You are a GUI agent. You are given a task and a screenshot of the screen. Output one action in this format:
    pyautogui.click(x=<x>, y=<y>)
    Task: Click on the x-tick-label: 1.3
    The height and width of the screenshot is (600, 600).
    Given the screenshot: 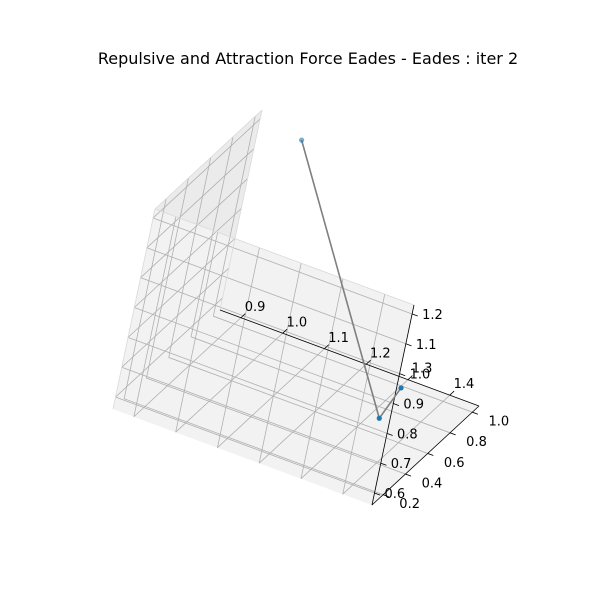 What is the action you would take?
    pyautogui.click(x=422, y=369)
    